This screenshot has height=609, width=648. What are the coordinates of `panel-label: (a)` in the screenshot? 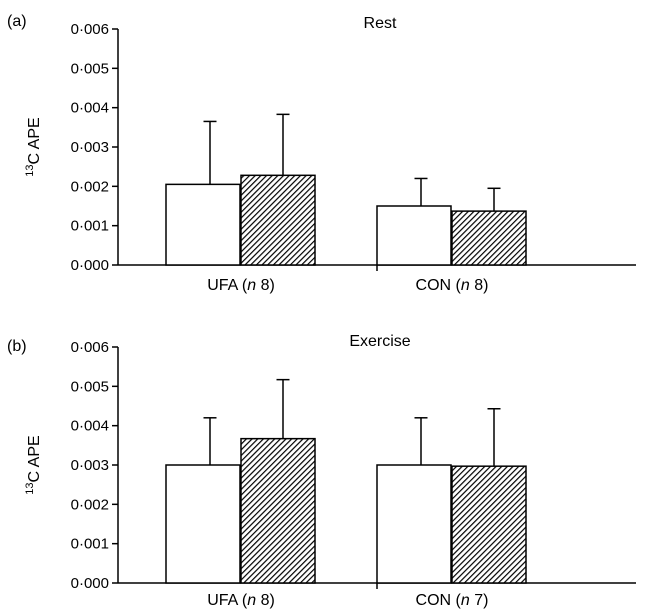 It's located at (17, 21).